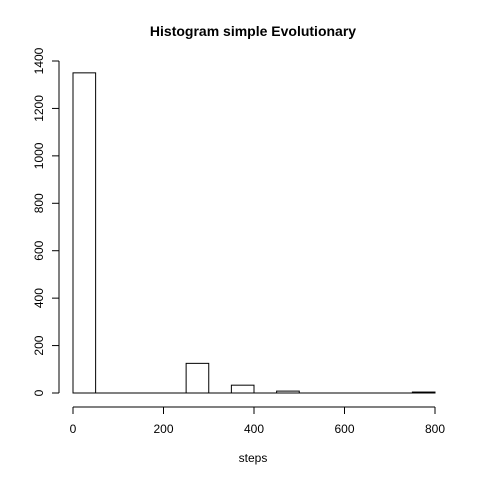  Describe the element at coordinates (39, 155) in the screenshot. I see `y-tick-label-5: 1000` at that location.